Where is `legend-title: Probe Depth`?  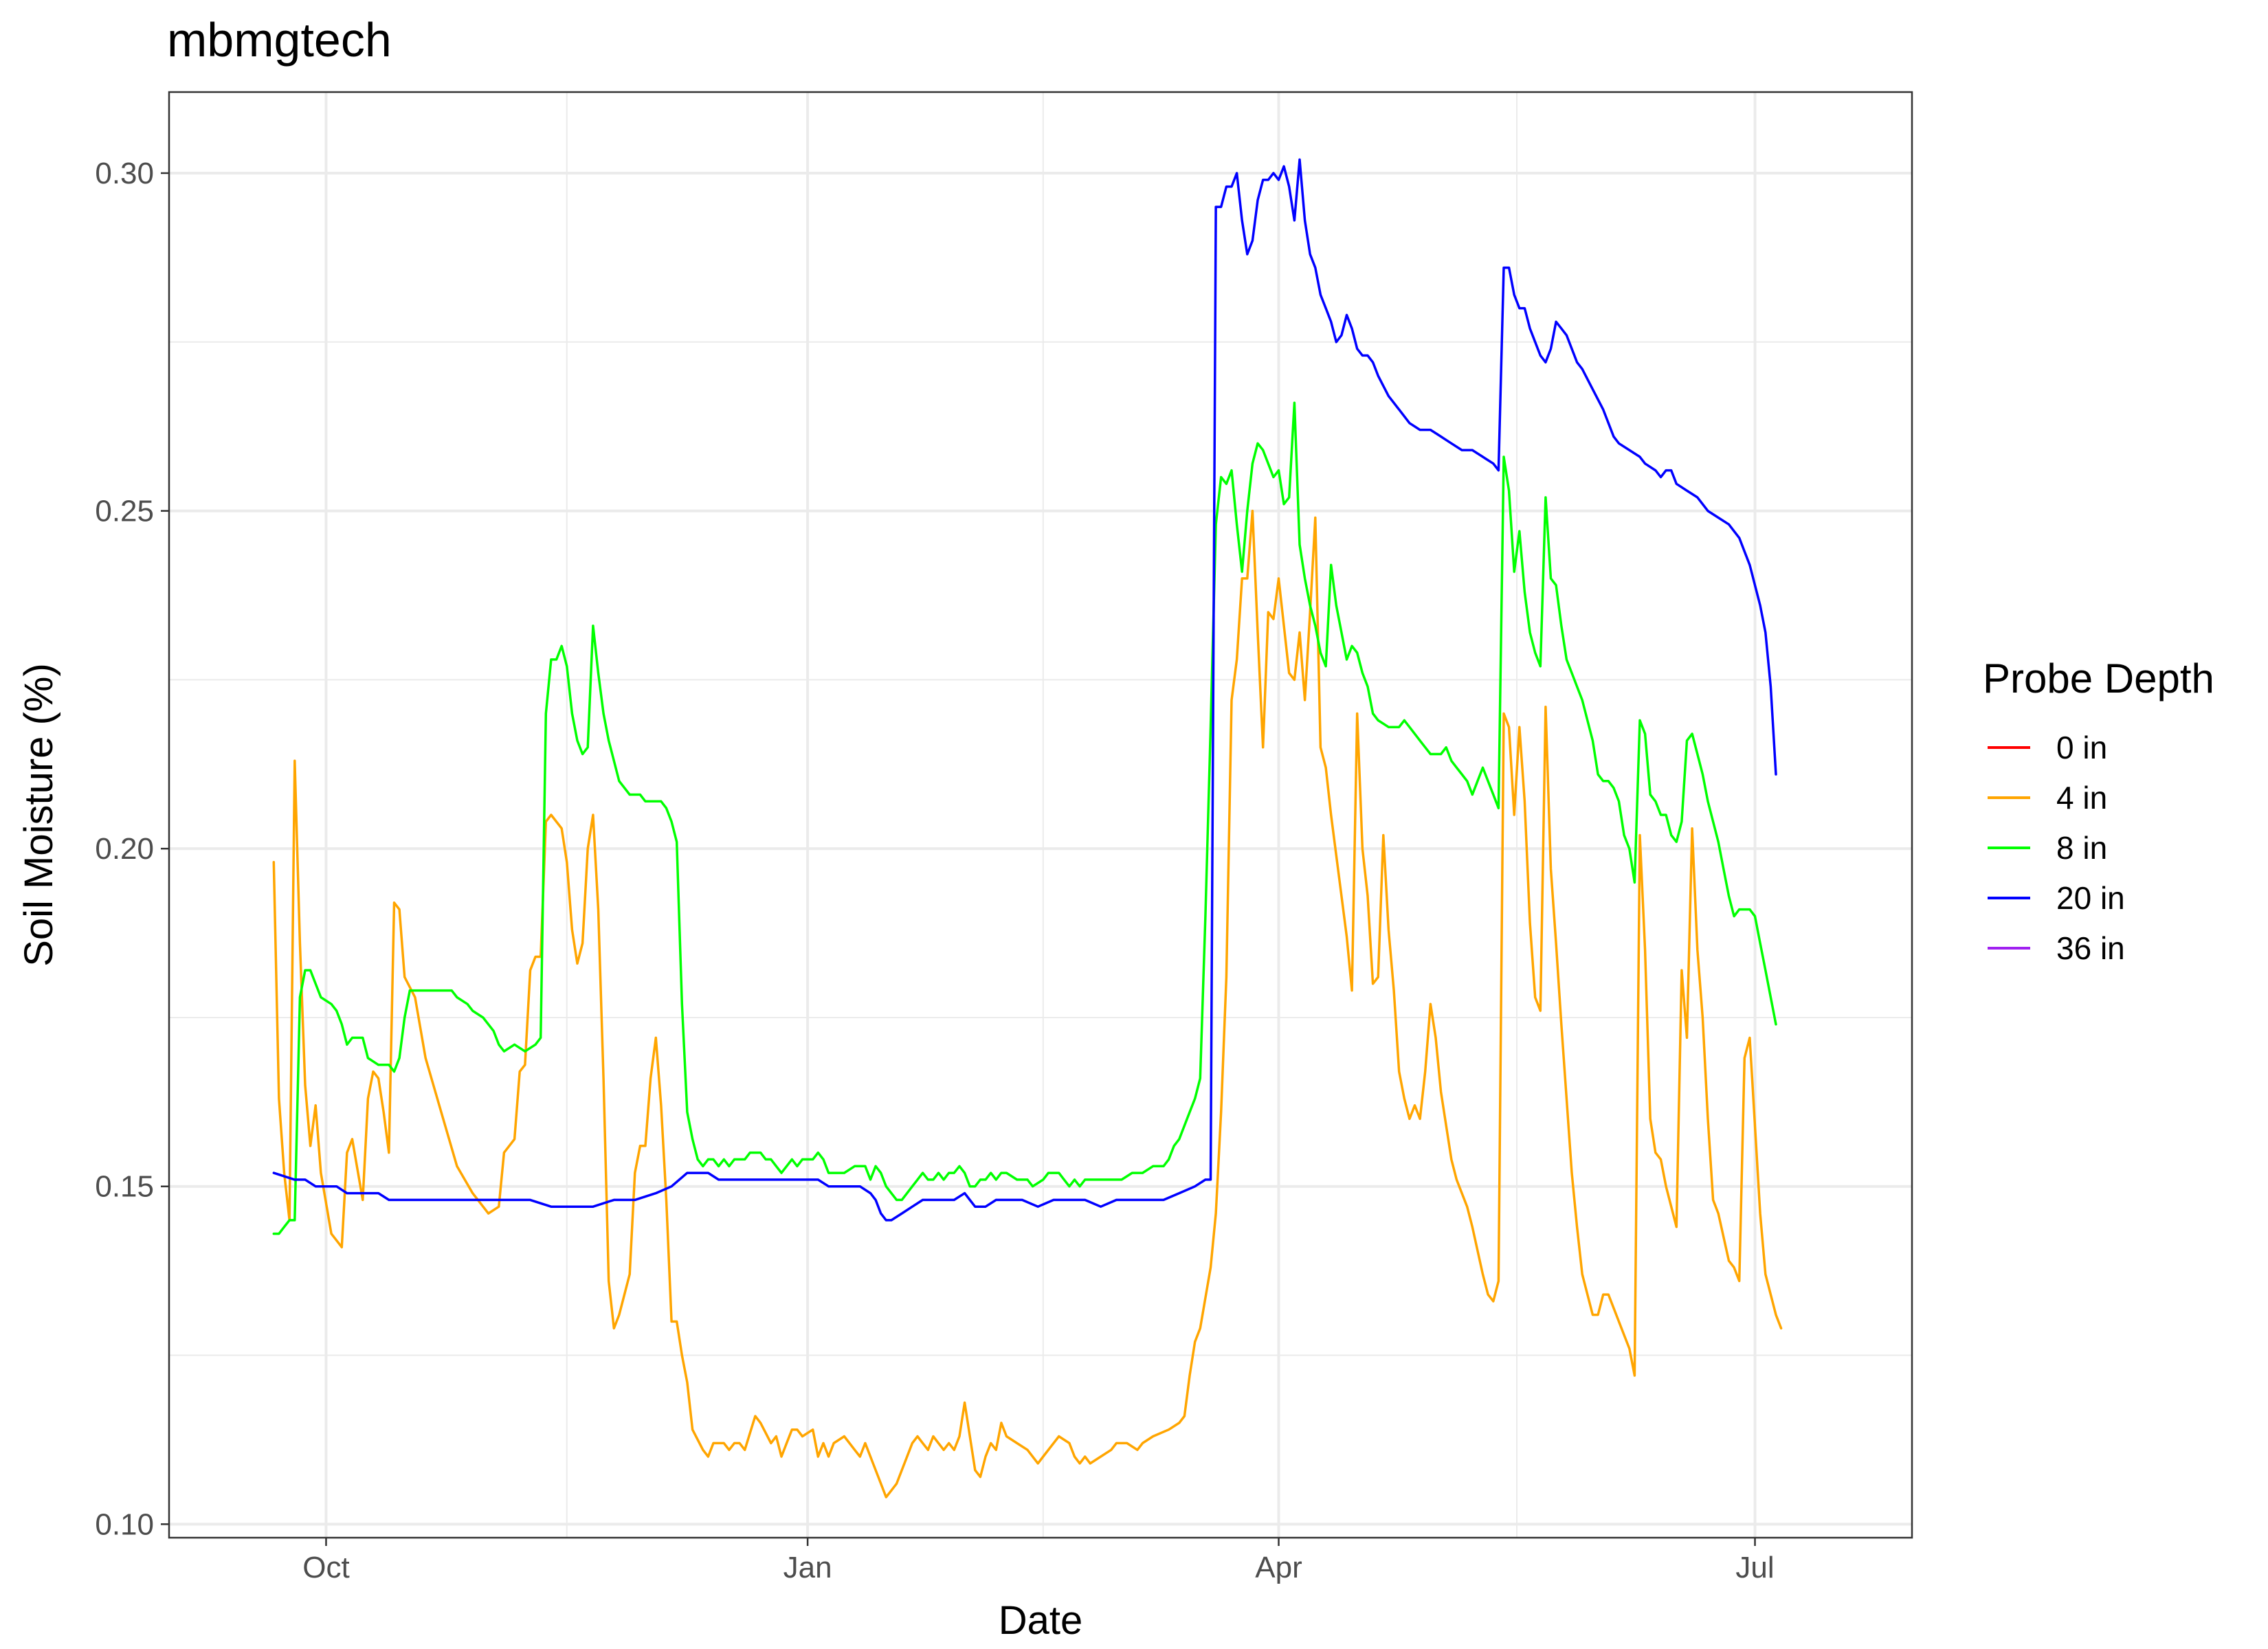 legend-title: Probe Depth is located at coordinates (2098, 678).